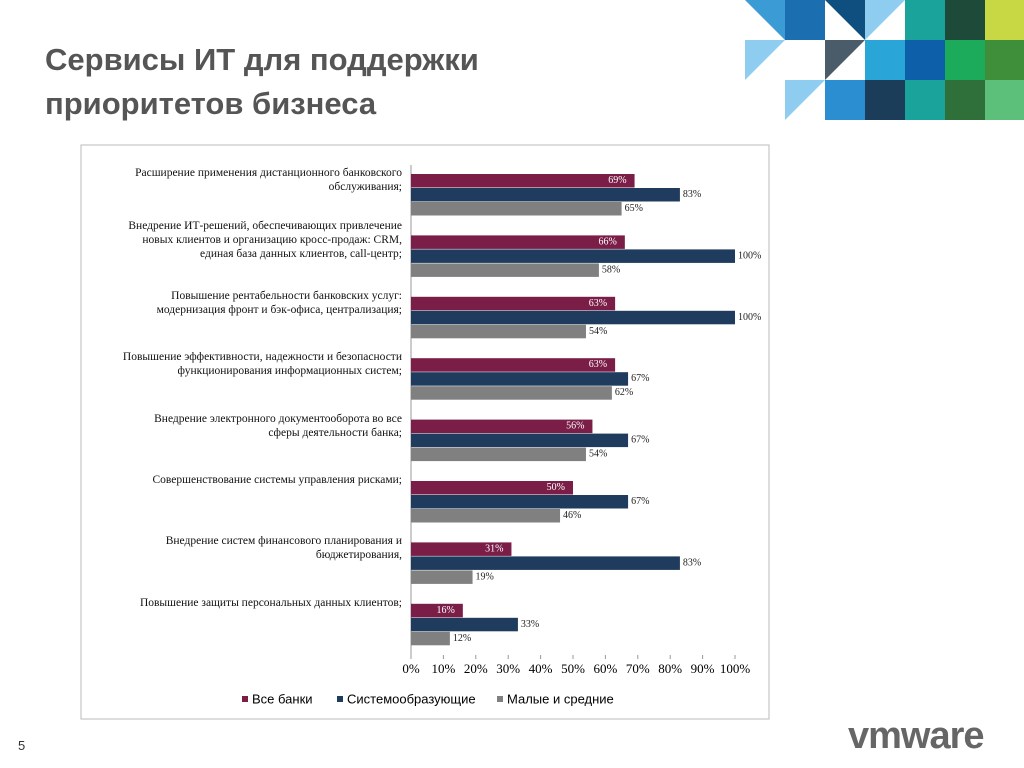 This screenshot has height=768, width=1024. What do you see at coordinates (494, 548) in the screenshot?
I see `value-label: 31%` at bounding box center [494, 548].